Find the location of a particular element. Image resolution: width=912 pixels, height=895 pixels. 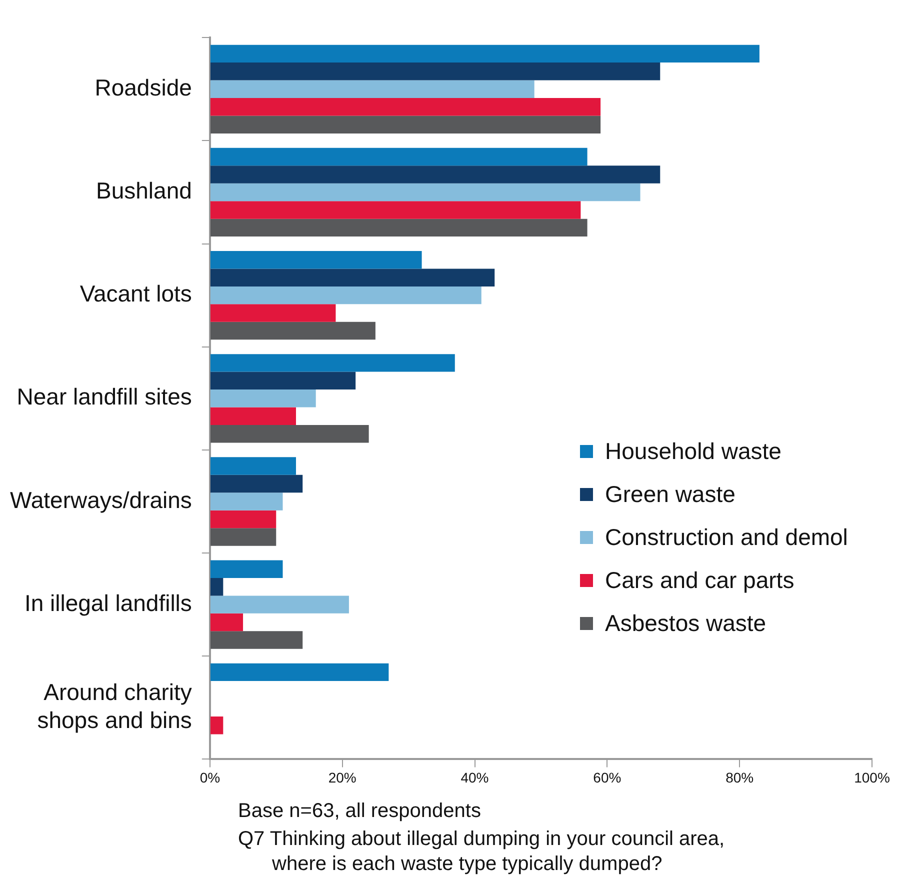

y-tick-label: Bushland is located at coordinates (144, 191).